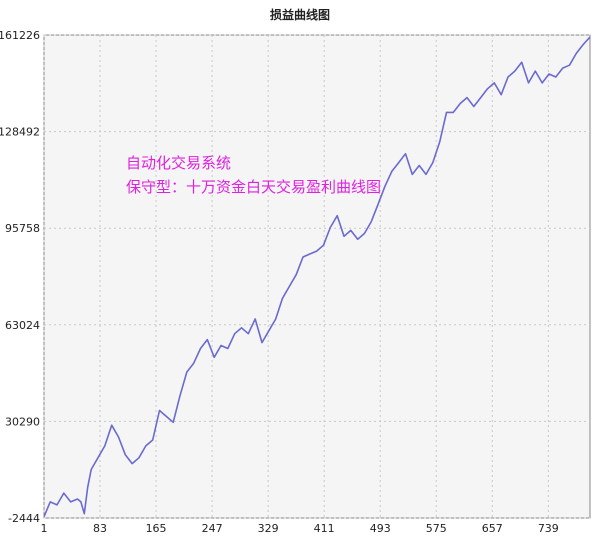 This screenshot has width=600, height=539. What do you see at coordinates (22, 325) in the screenshot?
I see `y-tick-label: 63024` at bounding box center [22, 325].